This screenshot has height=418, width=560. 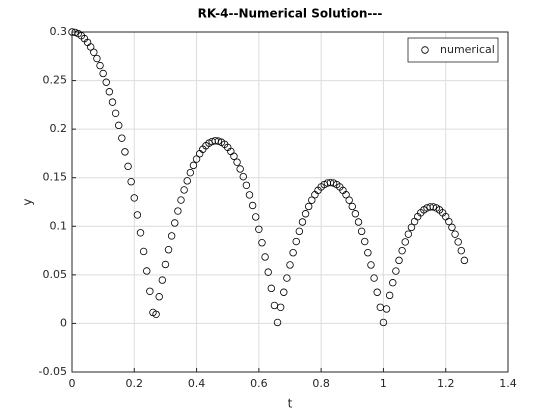 I want to click on y-tick-label: 0.2, so click(x=59, y=128).